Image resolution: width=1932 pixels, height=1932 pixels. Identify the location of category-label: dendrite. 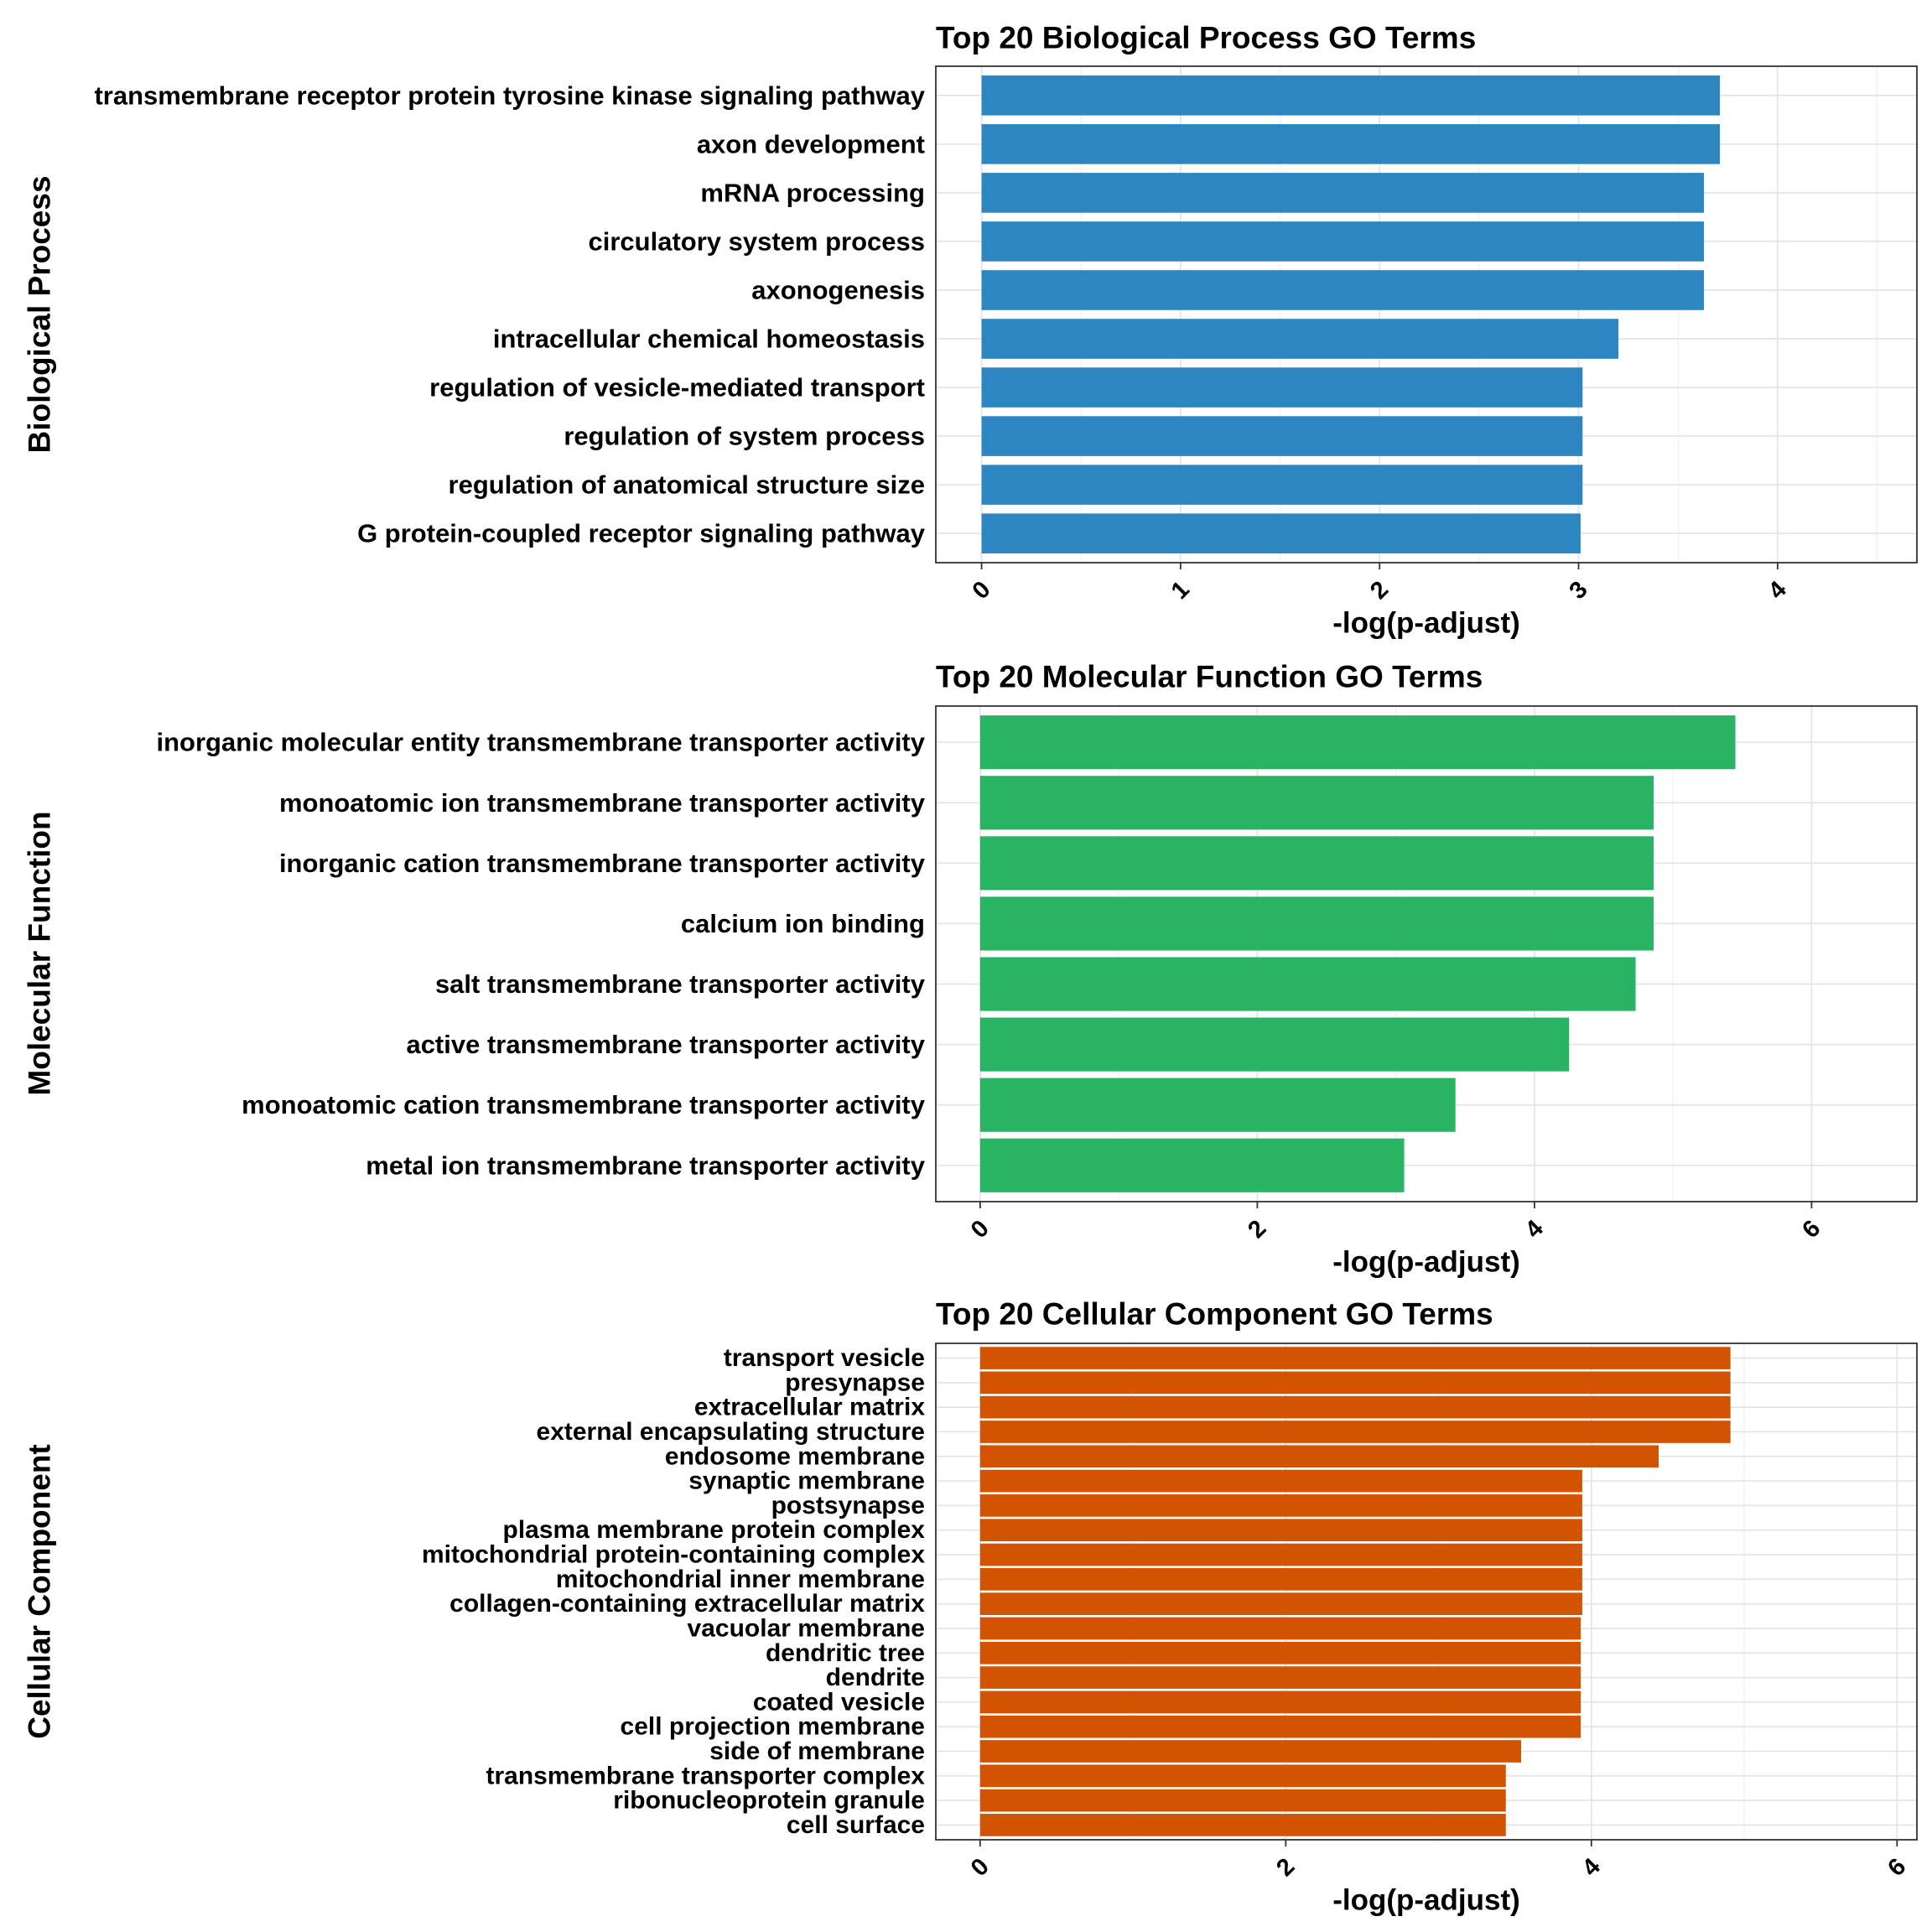
(875, 1677).